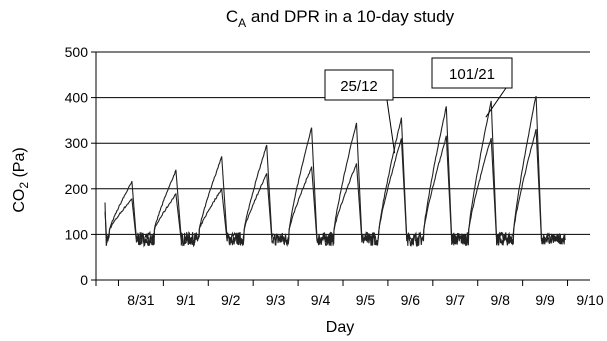 This screenshot has width=607, height=341. I want to click on y-tick-label: 500, so click(77, 52).